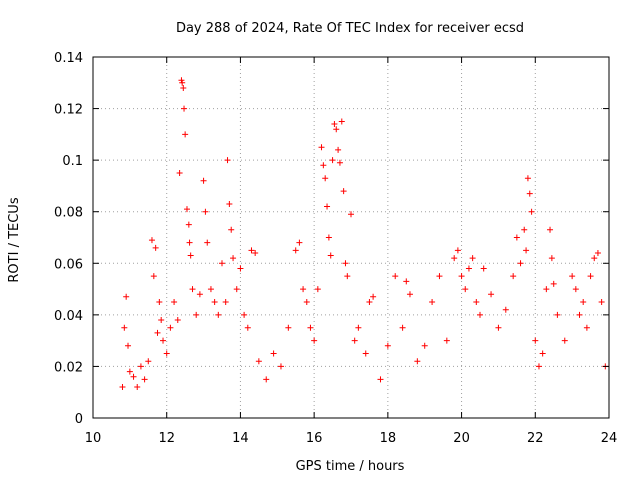 This screenshot has width=640, height=480. I want to click on y-tick-label: 0.14, so click(68, 58).